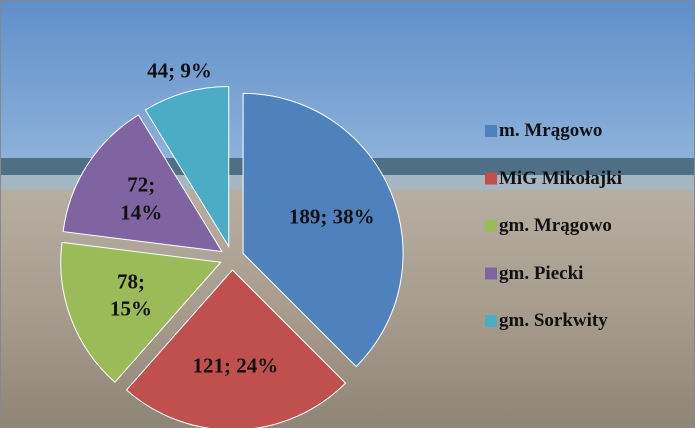 This screenshot has width=695, height=428. What do you see at coordinates (553, 320) in the screenshot?
I see `legend-label: gm. Sorkwity` at bounding box center [553, 320].